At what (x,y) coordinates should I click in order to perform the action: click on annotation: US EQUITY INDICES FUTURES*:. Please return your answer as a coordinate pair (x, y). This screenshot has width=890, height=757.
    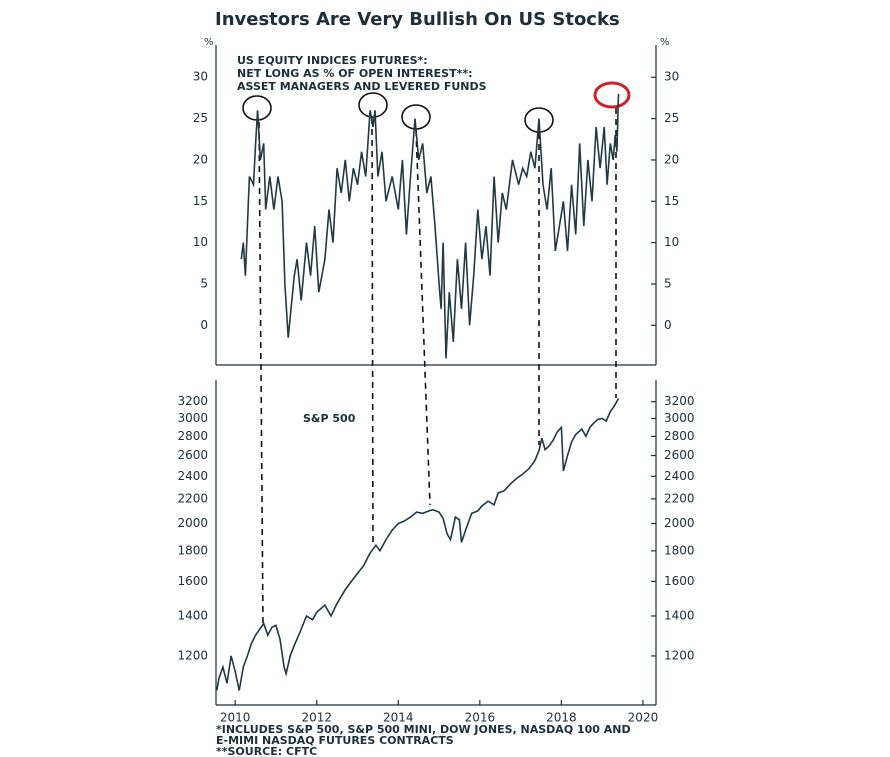
    Looking at the image, I should click on (332, 60).